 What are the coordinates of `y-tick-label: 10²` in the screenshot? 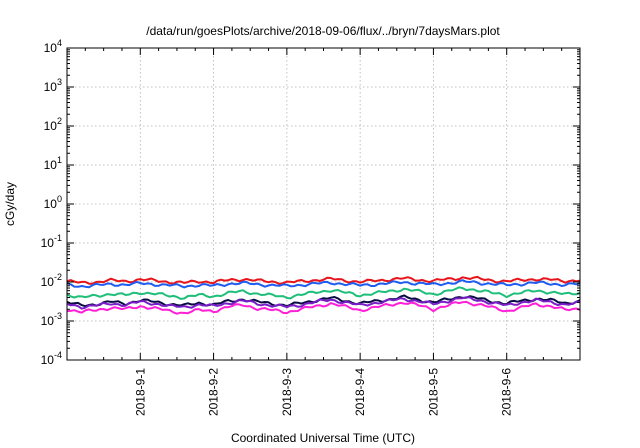 It's located at (53, 124).